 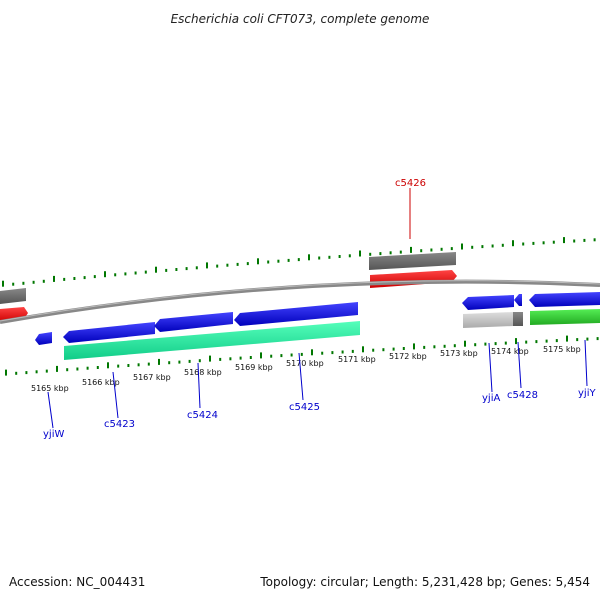 I want to click on ruler-label: 5165 kbp, so click(x=50, y=388).